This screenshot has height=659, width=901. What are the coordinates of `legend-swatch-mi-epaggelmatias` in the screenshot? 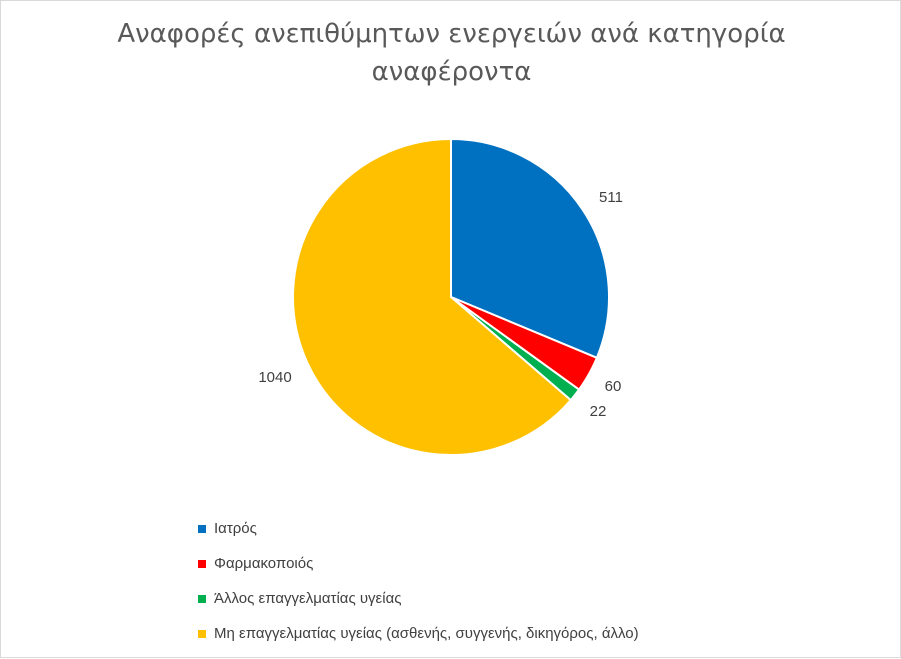 It's located at (202, 633).